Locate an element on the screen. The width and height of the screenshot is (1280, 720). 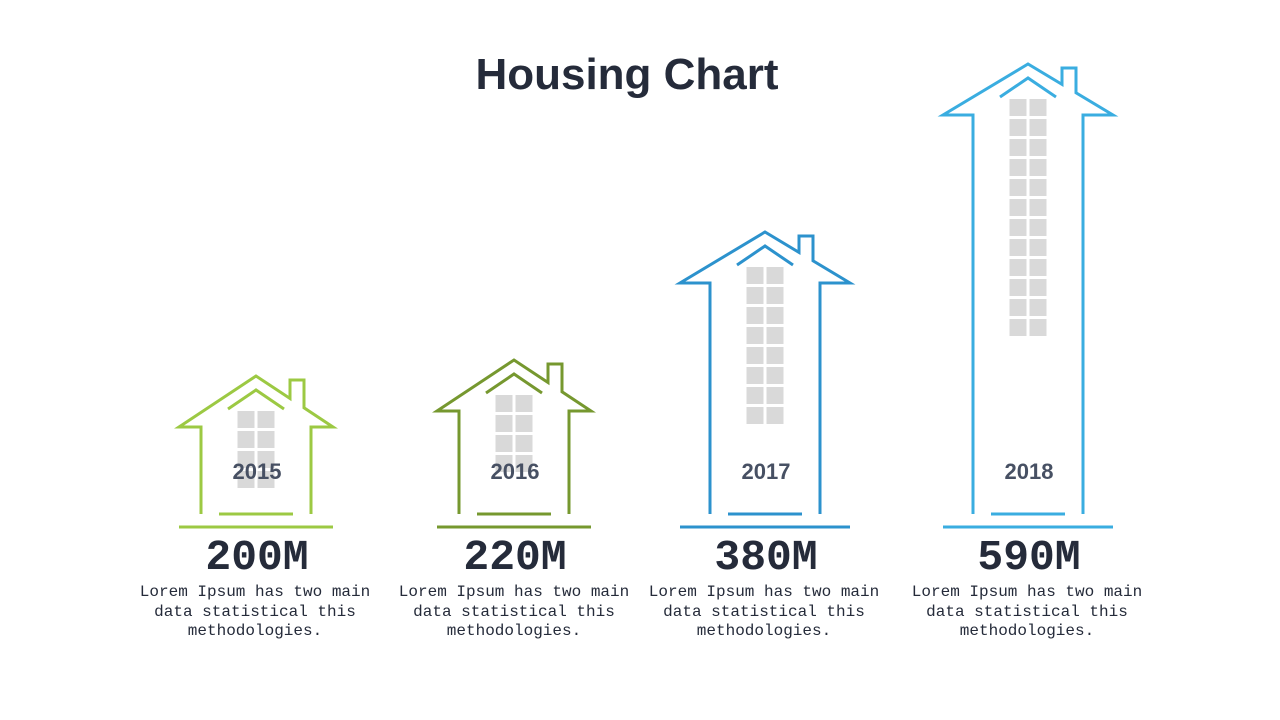
value-label-2016: 220M is located at coordinates (514, 557).